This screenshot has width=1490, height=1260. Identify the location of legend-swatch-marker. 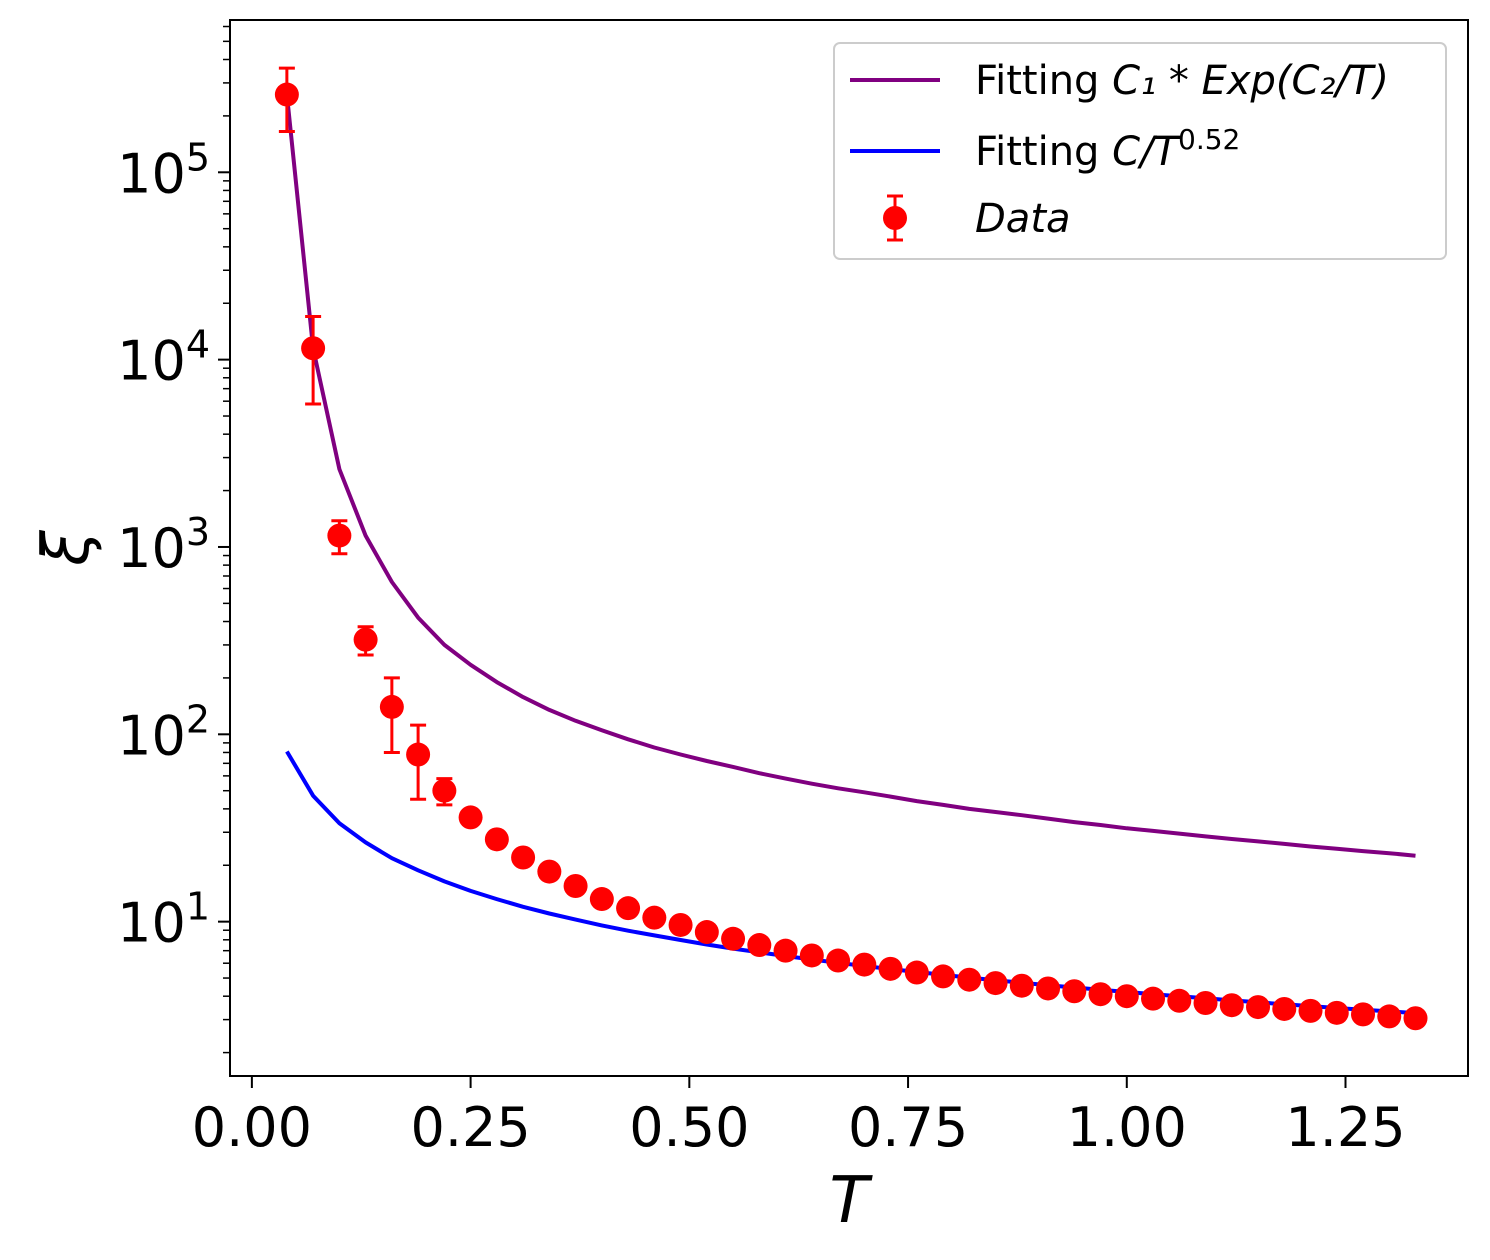
(895, 218).